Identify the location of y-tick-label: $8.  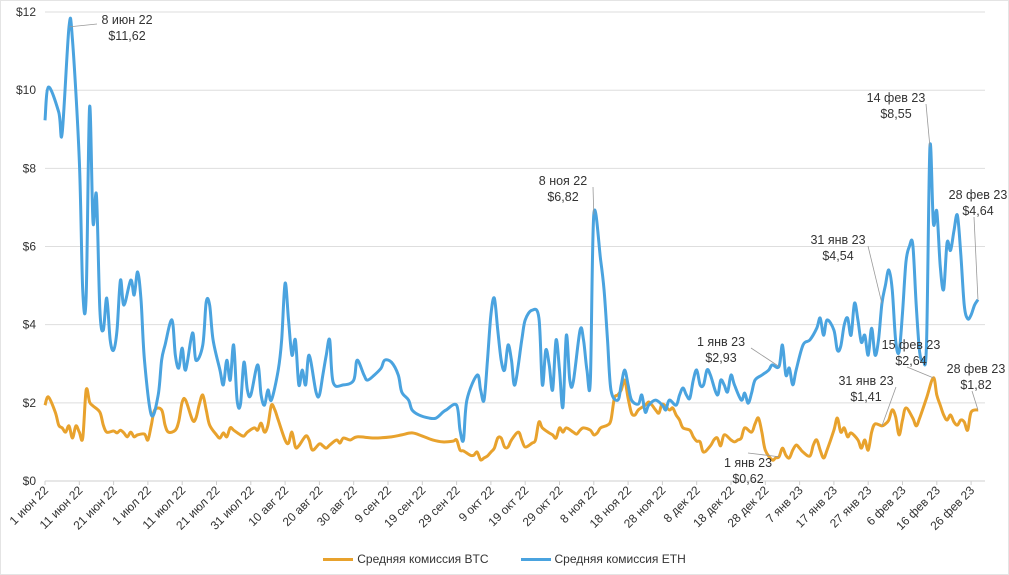
(30, 168).